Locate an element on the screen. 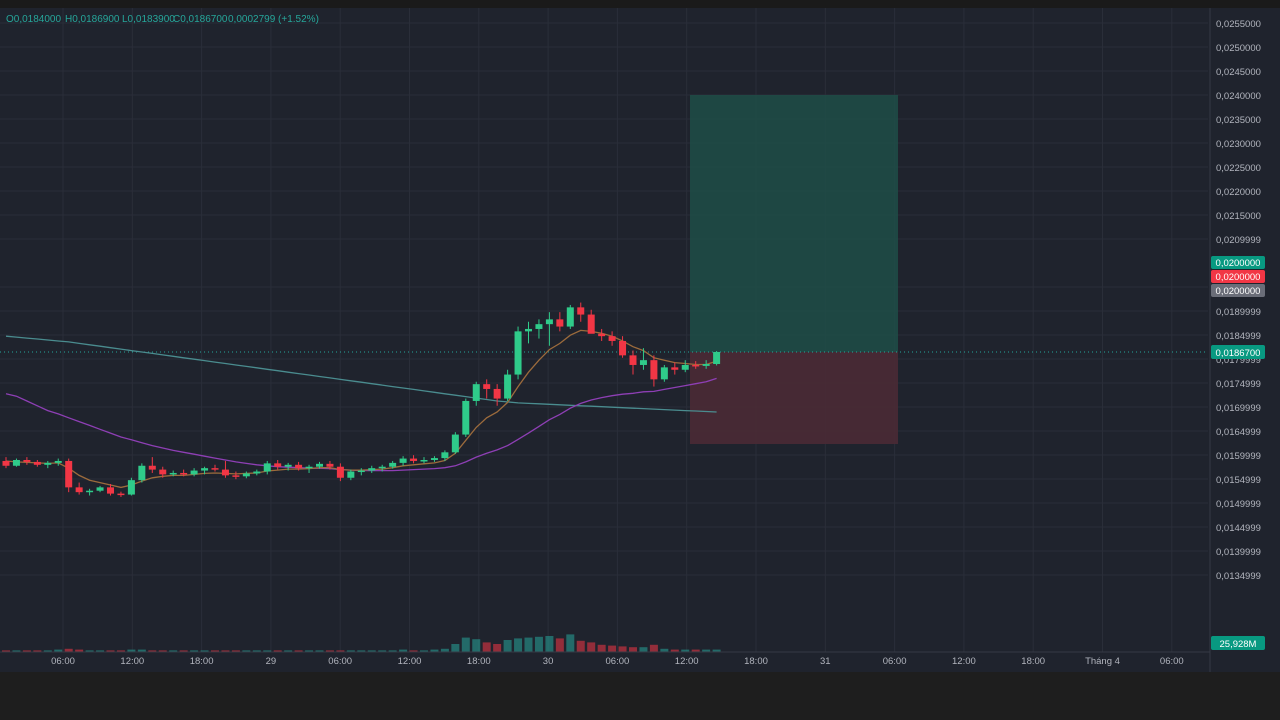 Image resolution: width=1280 pixels, height=720 pixels. price-tag-bg is located at coordinates (1238, 290).